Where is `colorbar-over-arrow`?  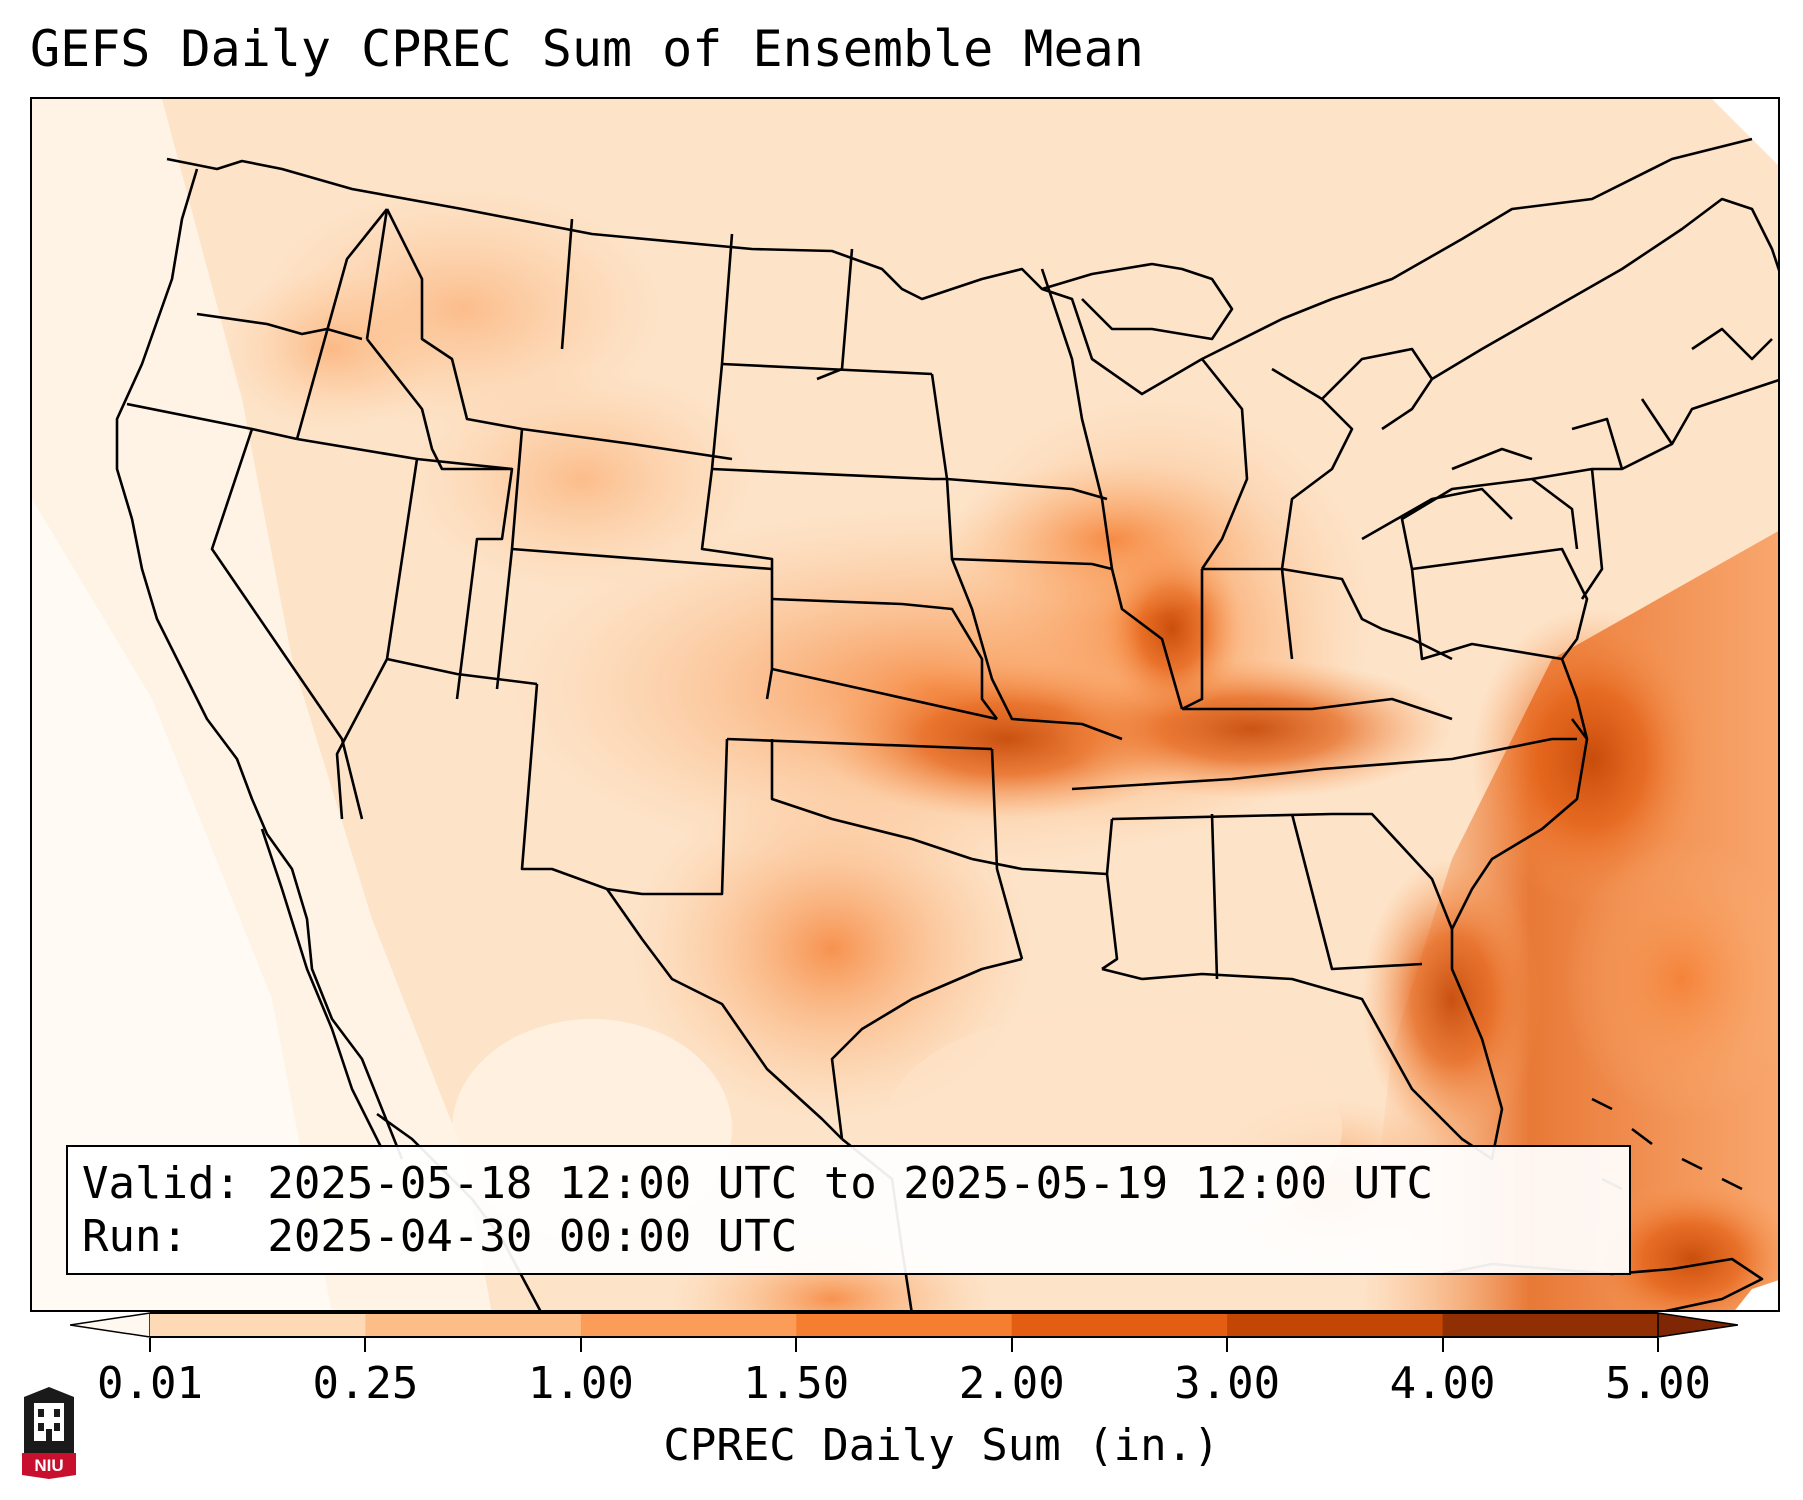
colorbar-over-arrow is located at coordinates (1697, 1325).